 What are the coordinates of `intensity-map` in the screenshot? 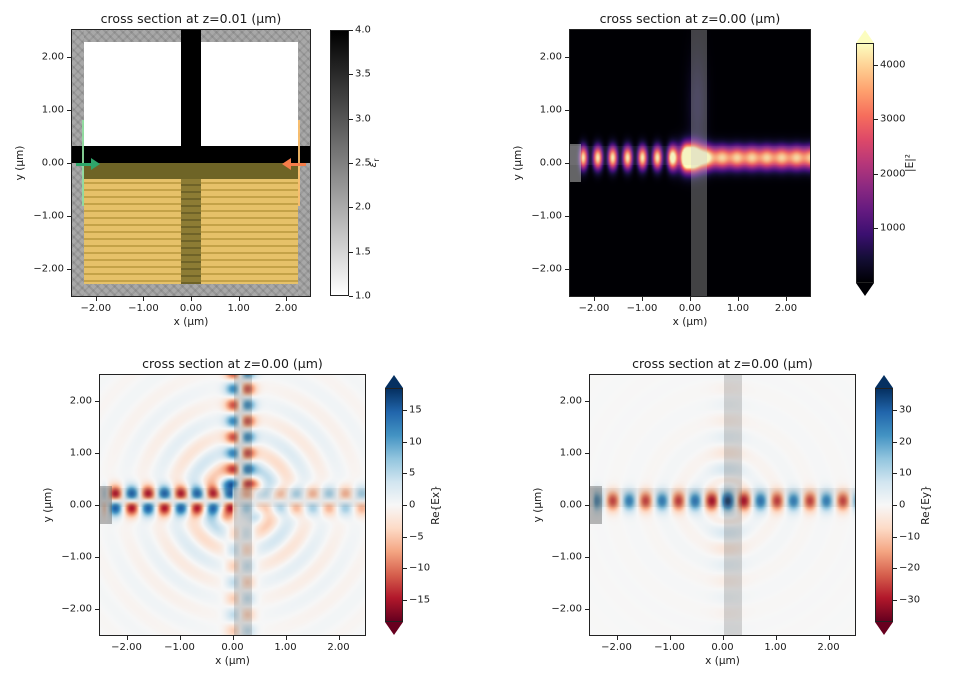 It's located at (690, 163).